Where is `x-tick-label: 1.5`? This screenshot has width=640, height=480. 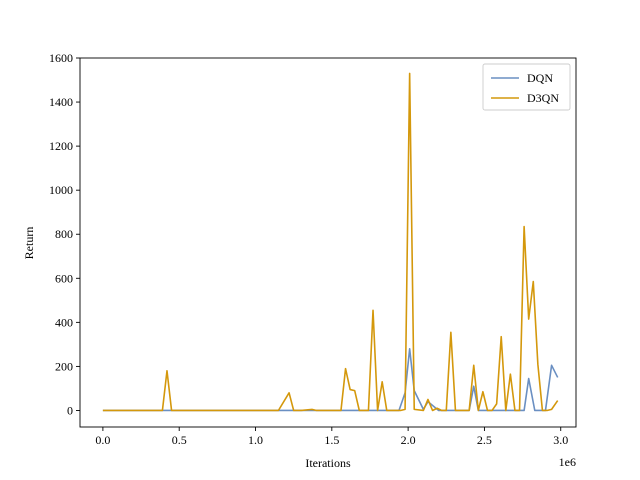 x-tick-label: 1.5 is located at coordinates (331, 440).